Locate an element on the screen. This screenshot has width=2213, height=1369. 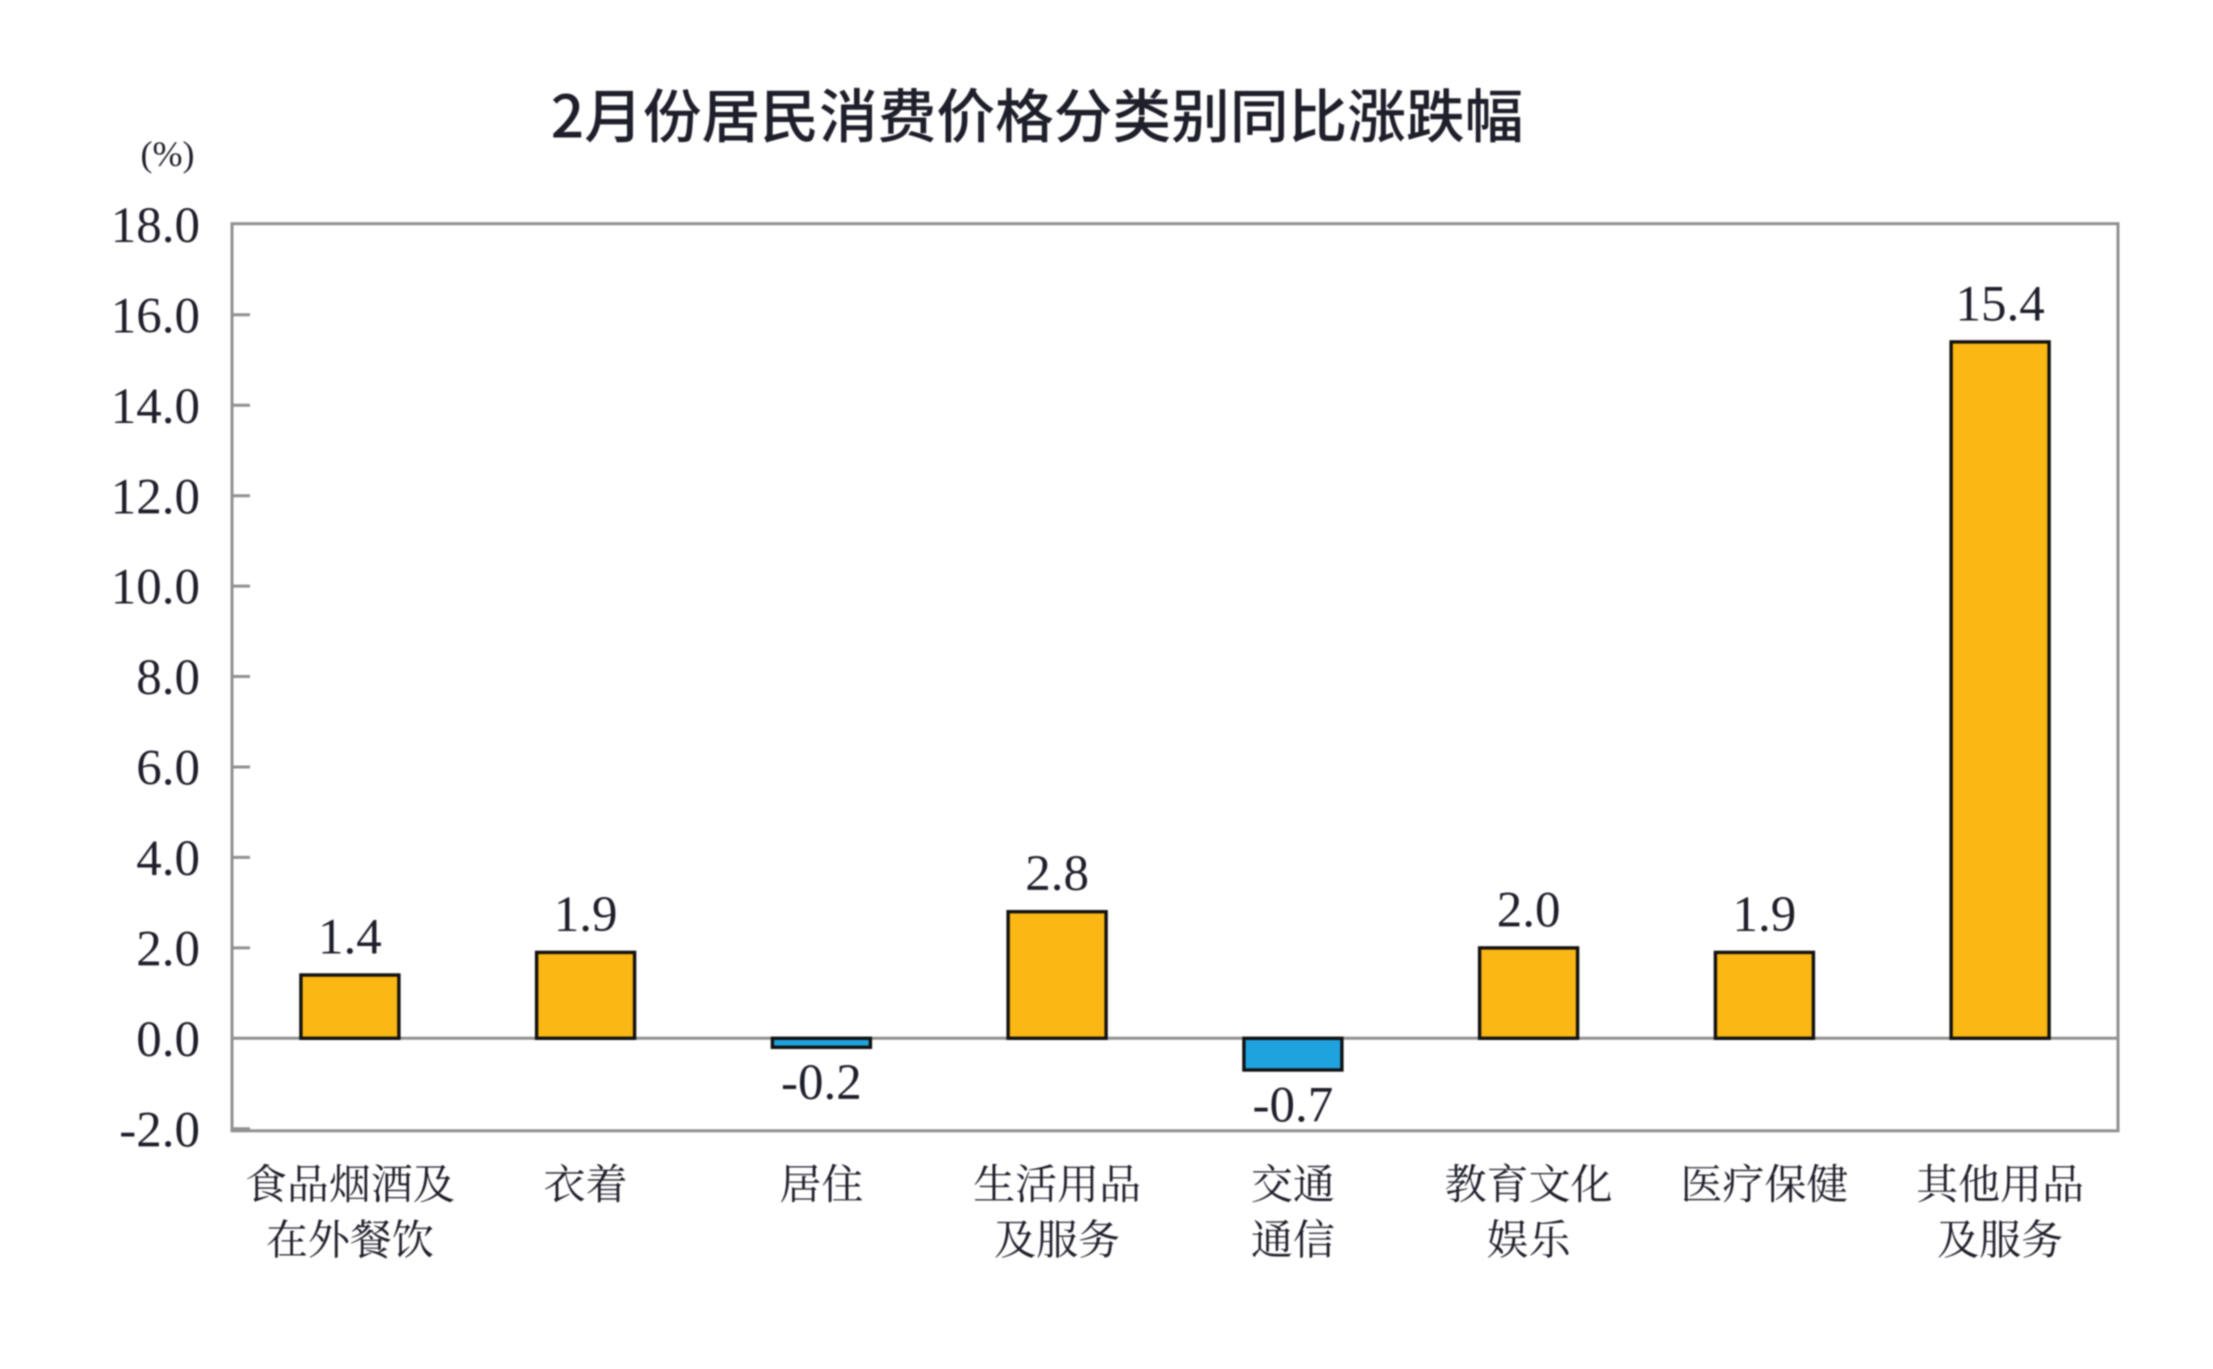
svg-text: -2.0 is located at coordinates (159, 1130).